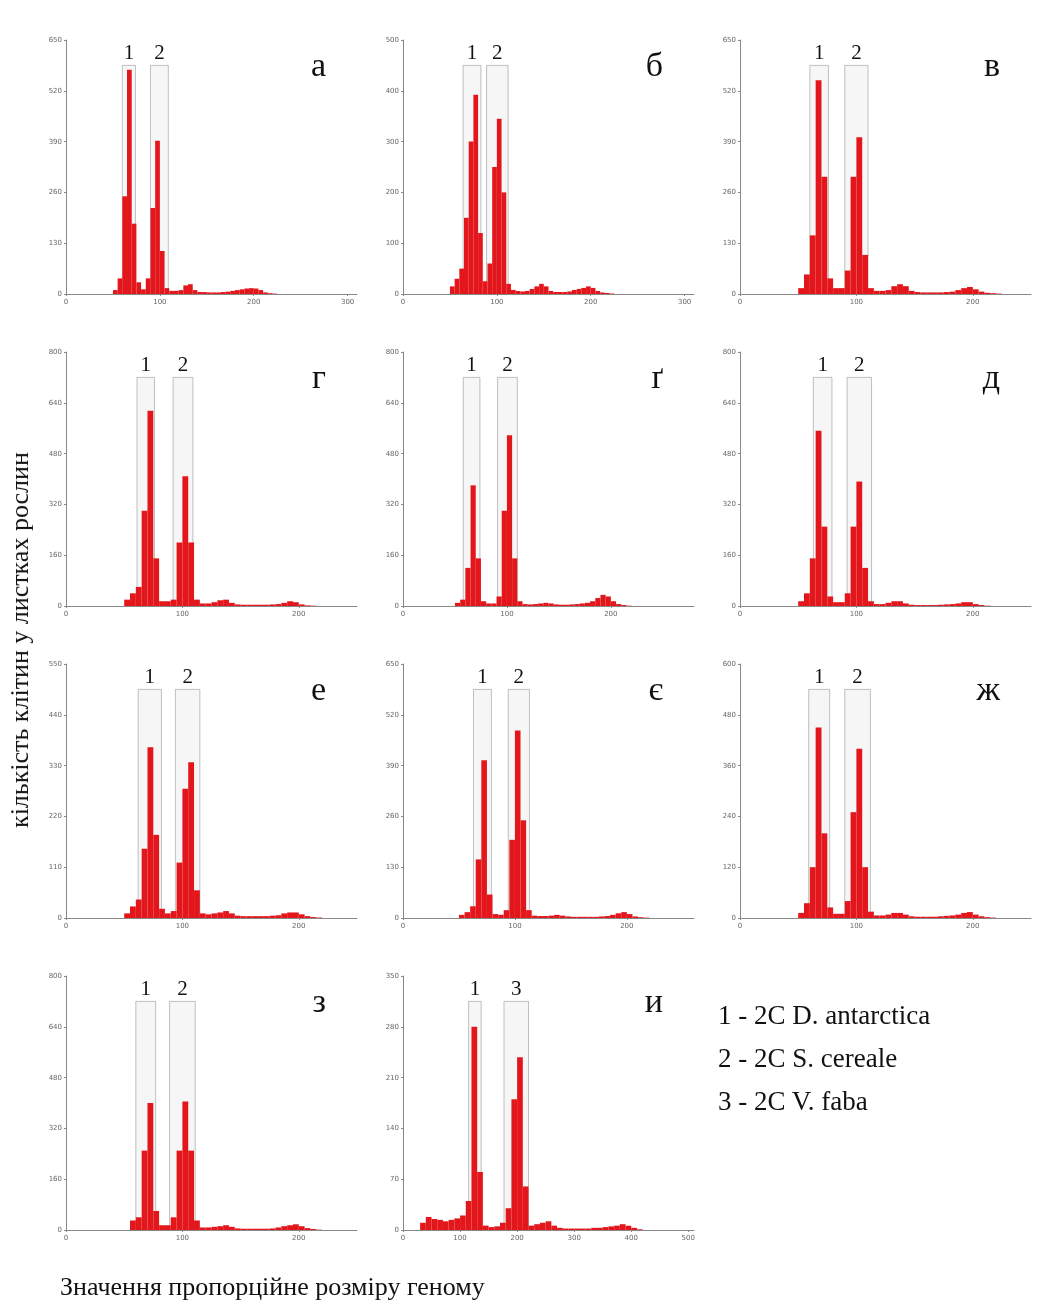  What do you see at coordinates (319, 376) in the screenshot?
I see `chart-title: г` at bounding box center [319, 376].